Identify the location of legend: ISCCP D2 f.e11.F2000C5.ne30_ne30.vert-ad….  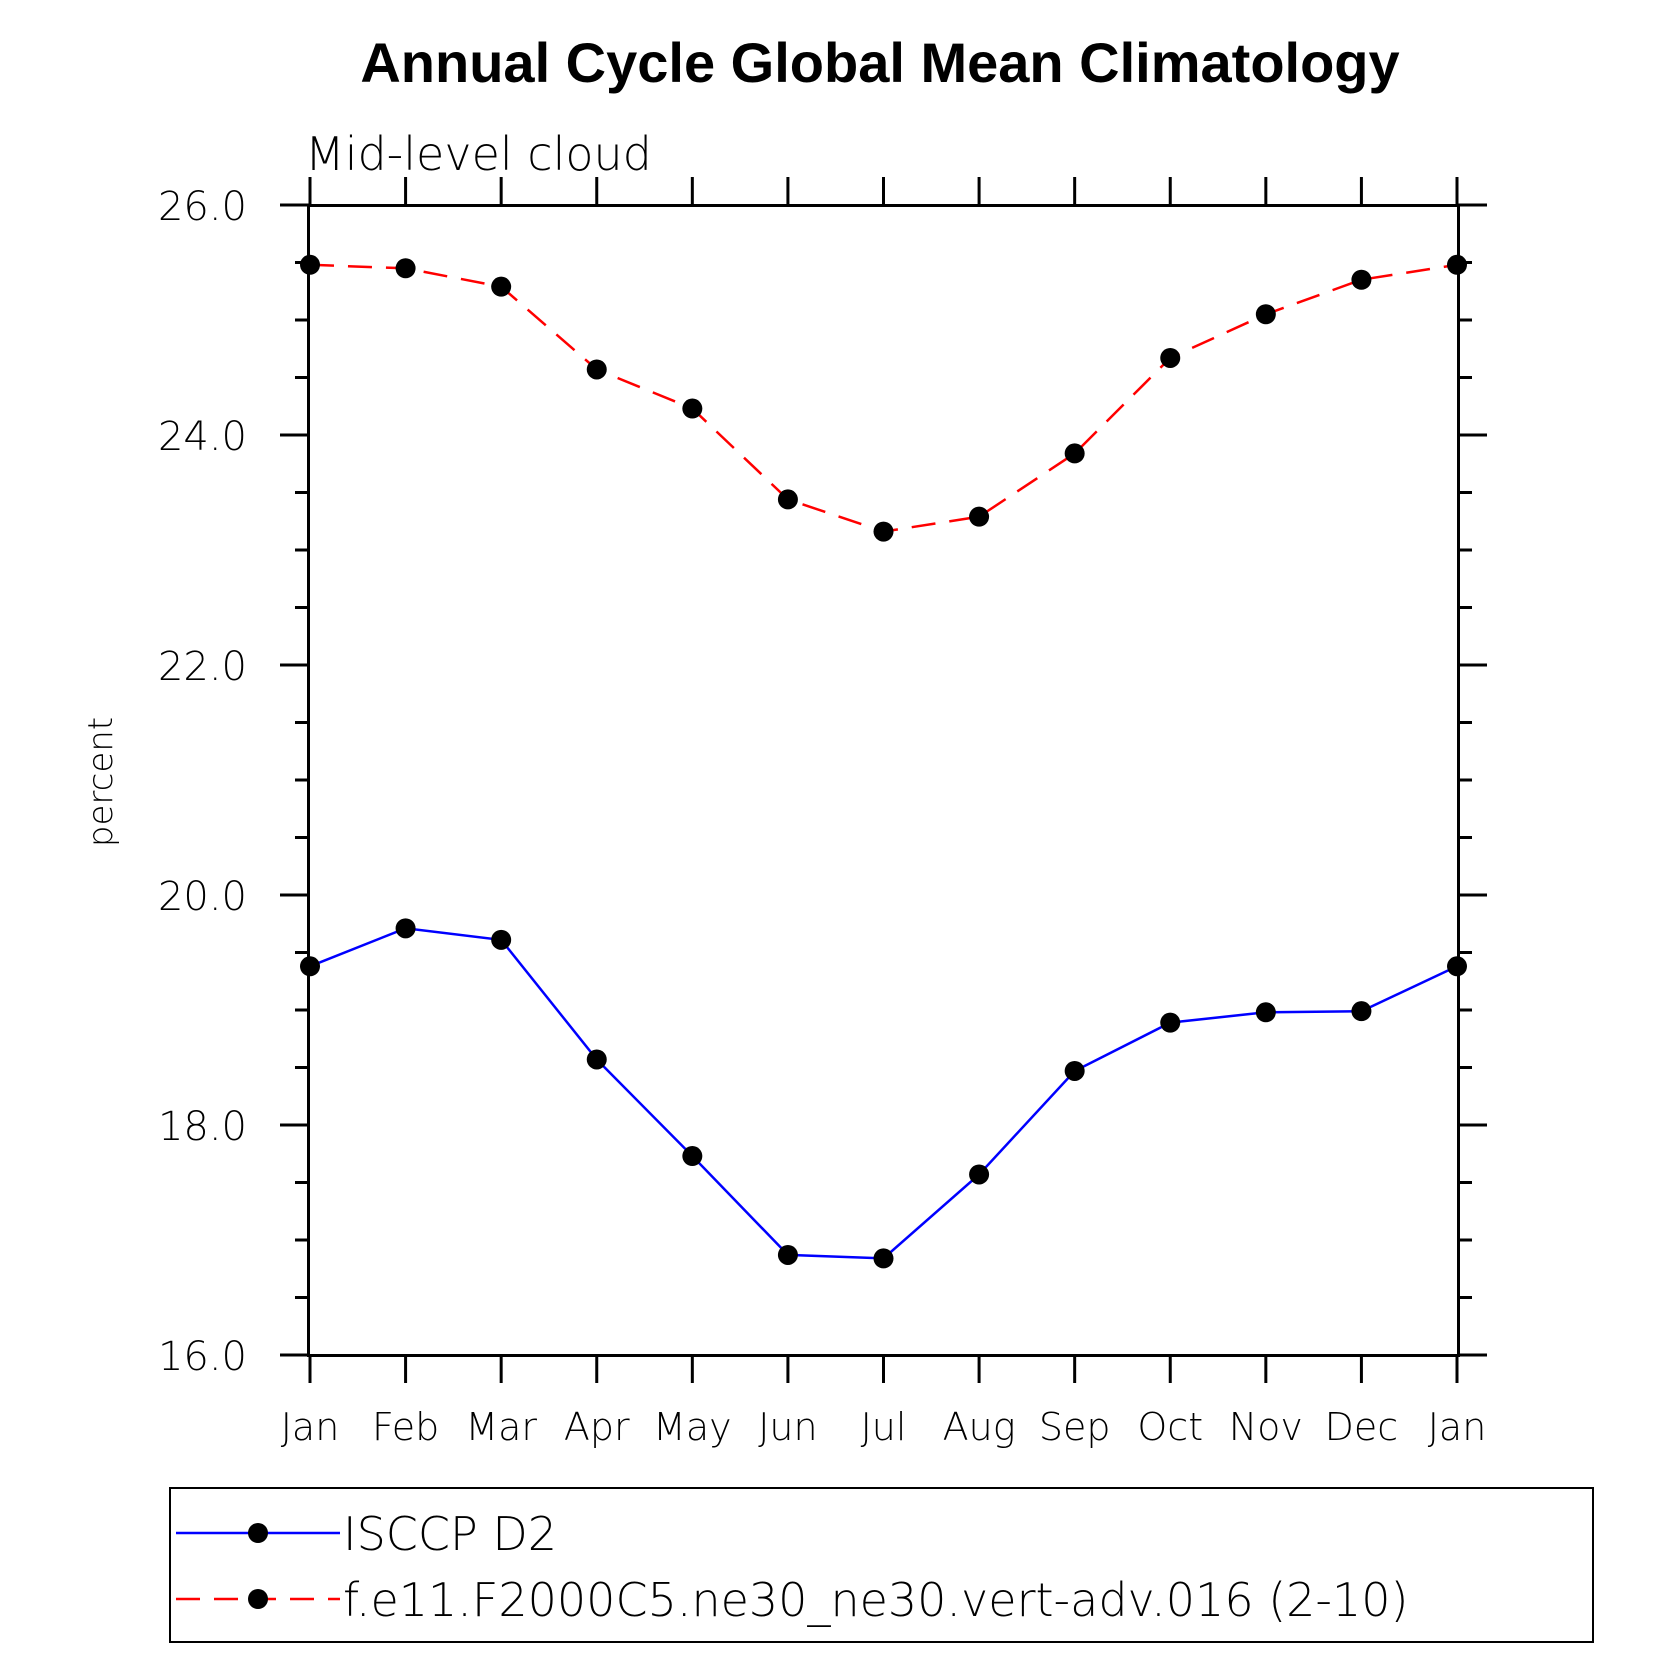
(881, 1565).